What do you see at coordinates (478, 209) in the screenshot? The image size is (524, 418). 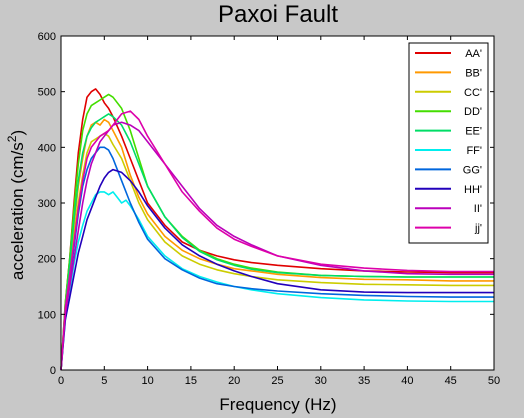 I see `legend-label: II'` at bounding box center [478, 209].